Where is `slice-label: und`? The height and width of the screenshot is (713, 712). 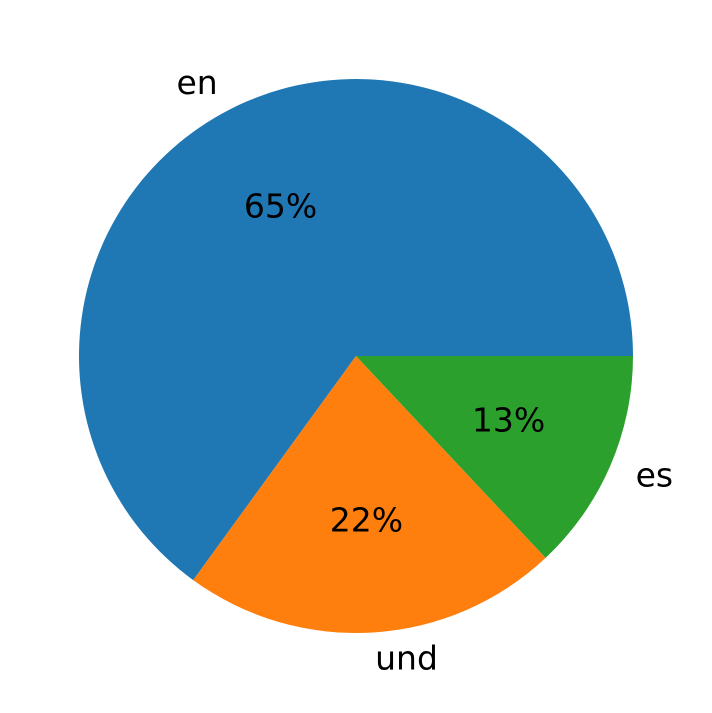
slice-label: und is located at coordinates (406, 658).